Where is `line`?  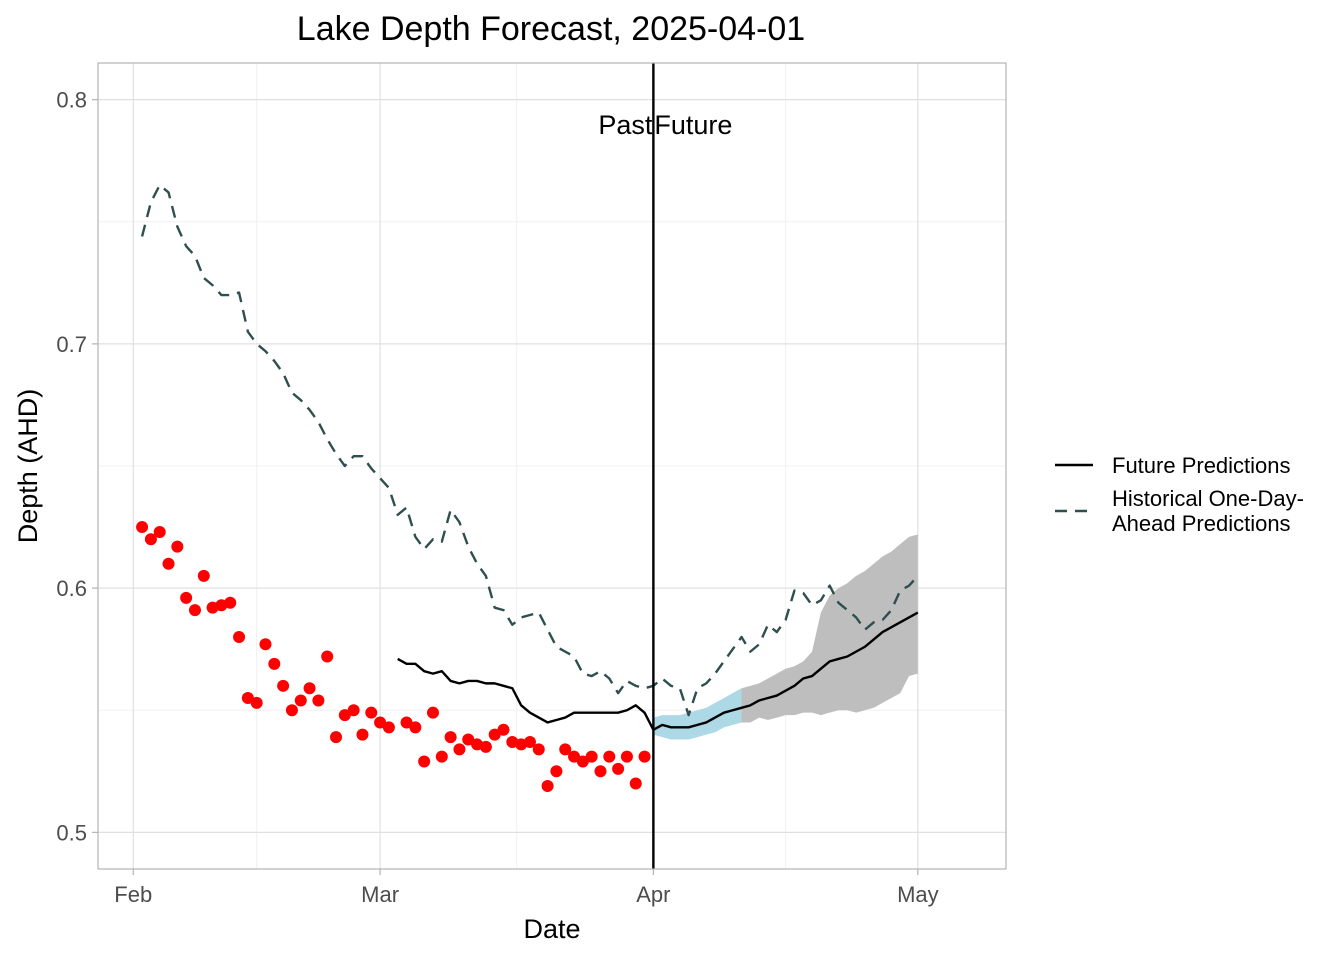 line is located at coordinates (658, 671).